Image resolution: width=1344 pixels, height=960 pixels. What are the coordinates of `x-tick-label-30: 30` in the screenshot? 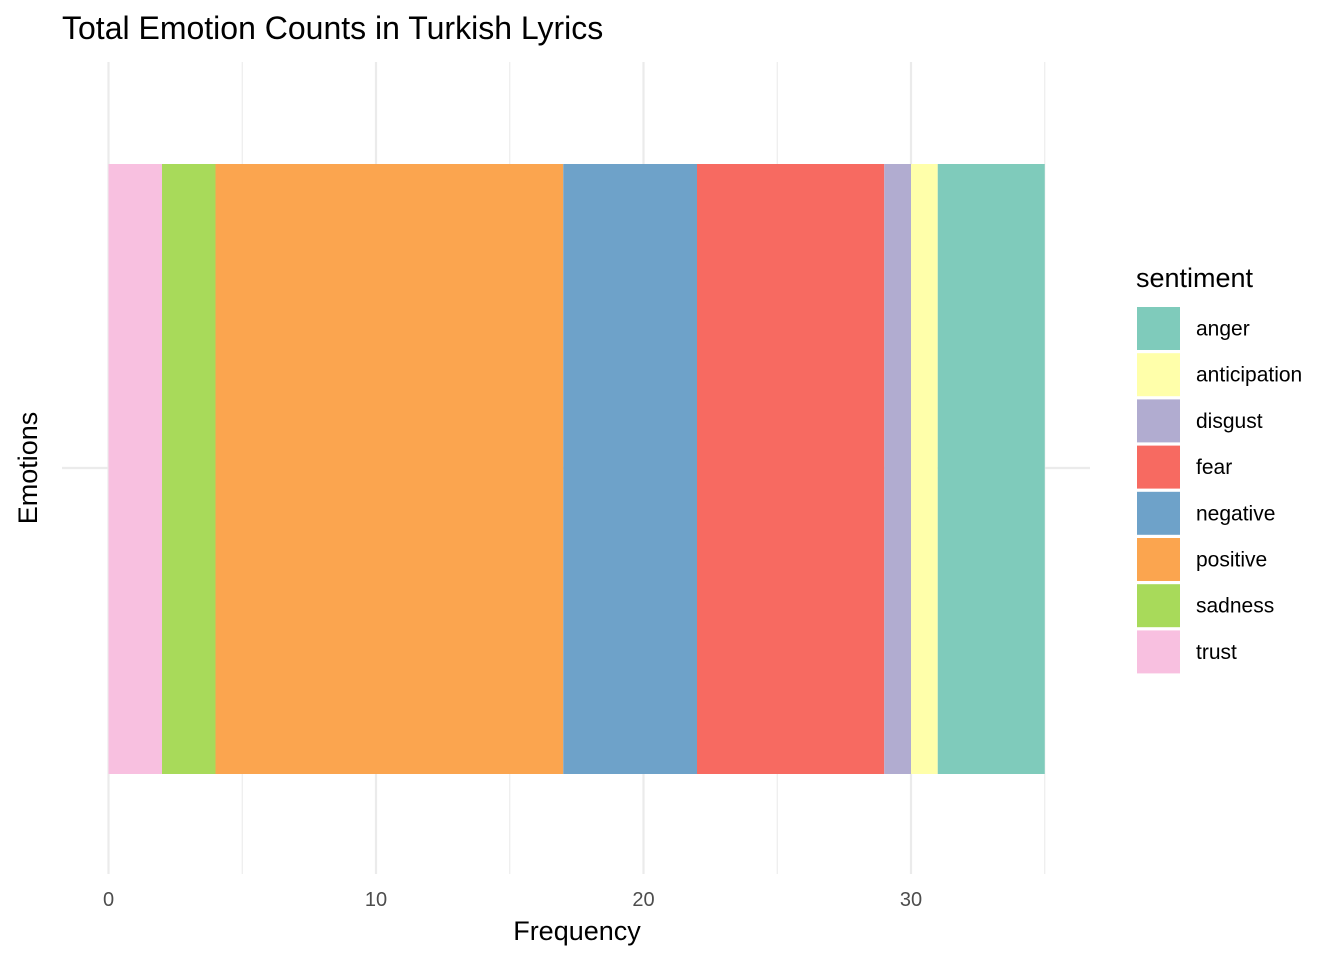 It's located at (911, 900).